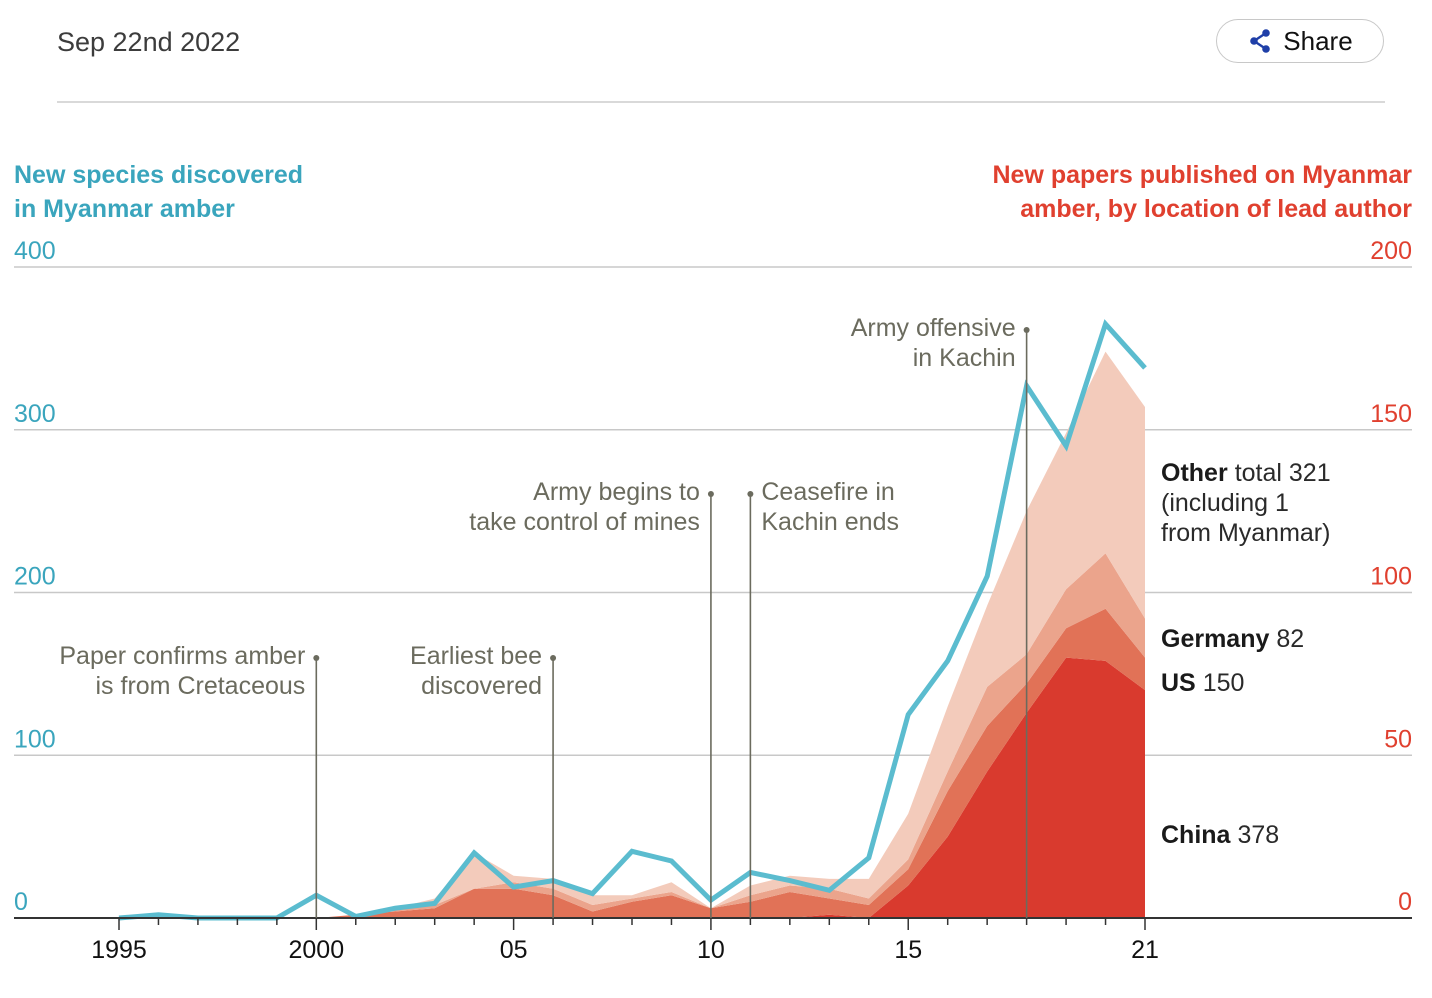 This screenshot has width=1432, height=998. I want to click on share-icon, so click(1260, 41).